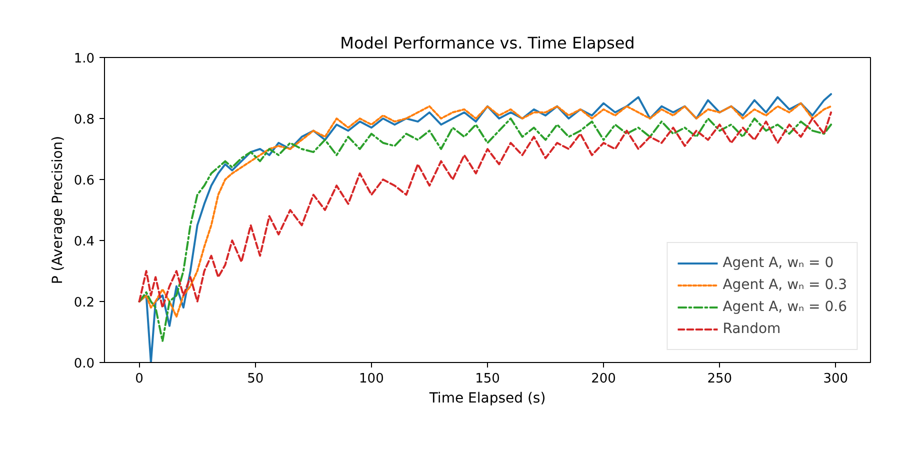  What do you see at coordinates (255, 379) in the screenshot?
I see `x-tick-label: 50` at bounding box center [255, 379].